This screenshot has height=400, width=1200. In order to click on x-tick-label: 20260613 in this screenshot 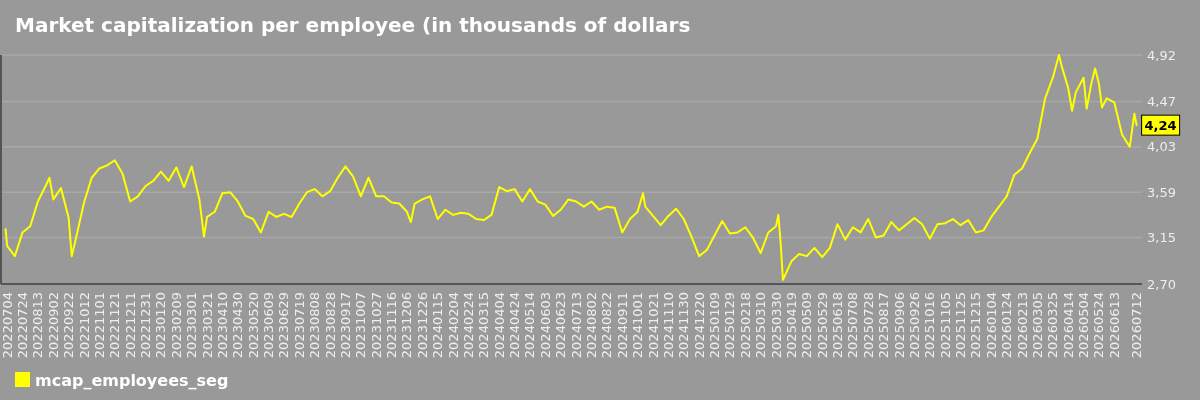, I will do `click(1114, 325)`.